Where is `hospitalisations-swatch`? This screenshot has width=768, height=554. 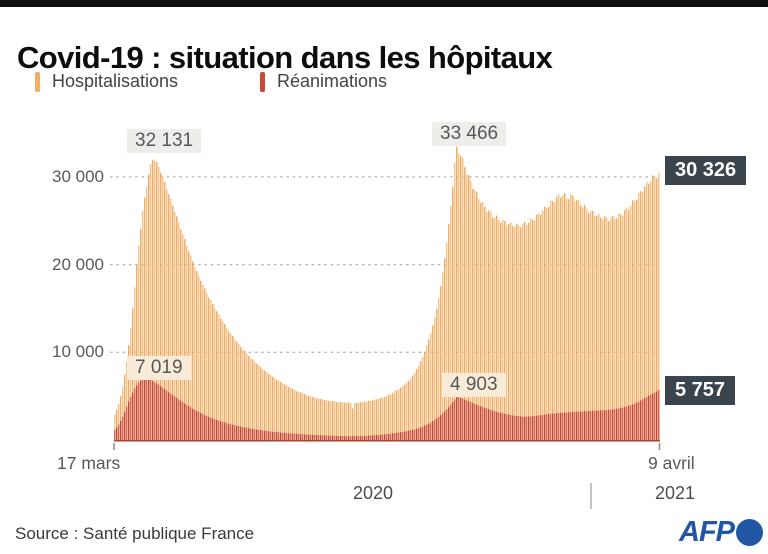
hospitalisations-swatch is located at coordinates (37, 81).